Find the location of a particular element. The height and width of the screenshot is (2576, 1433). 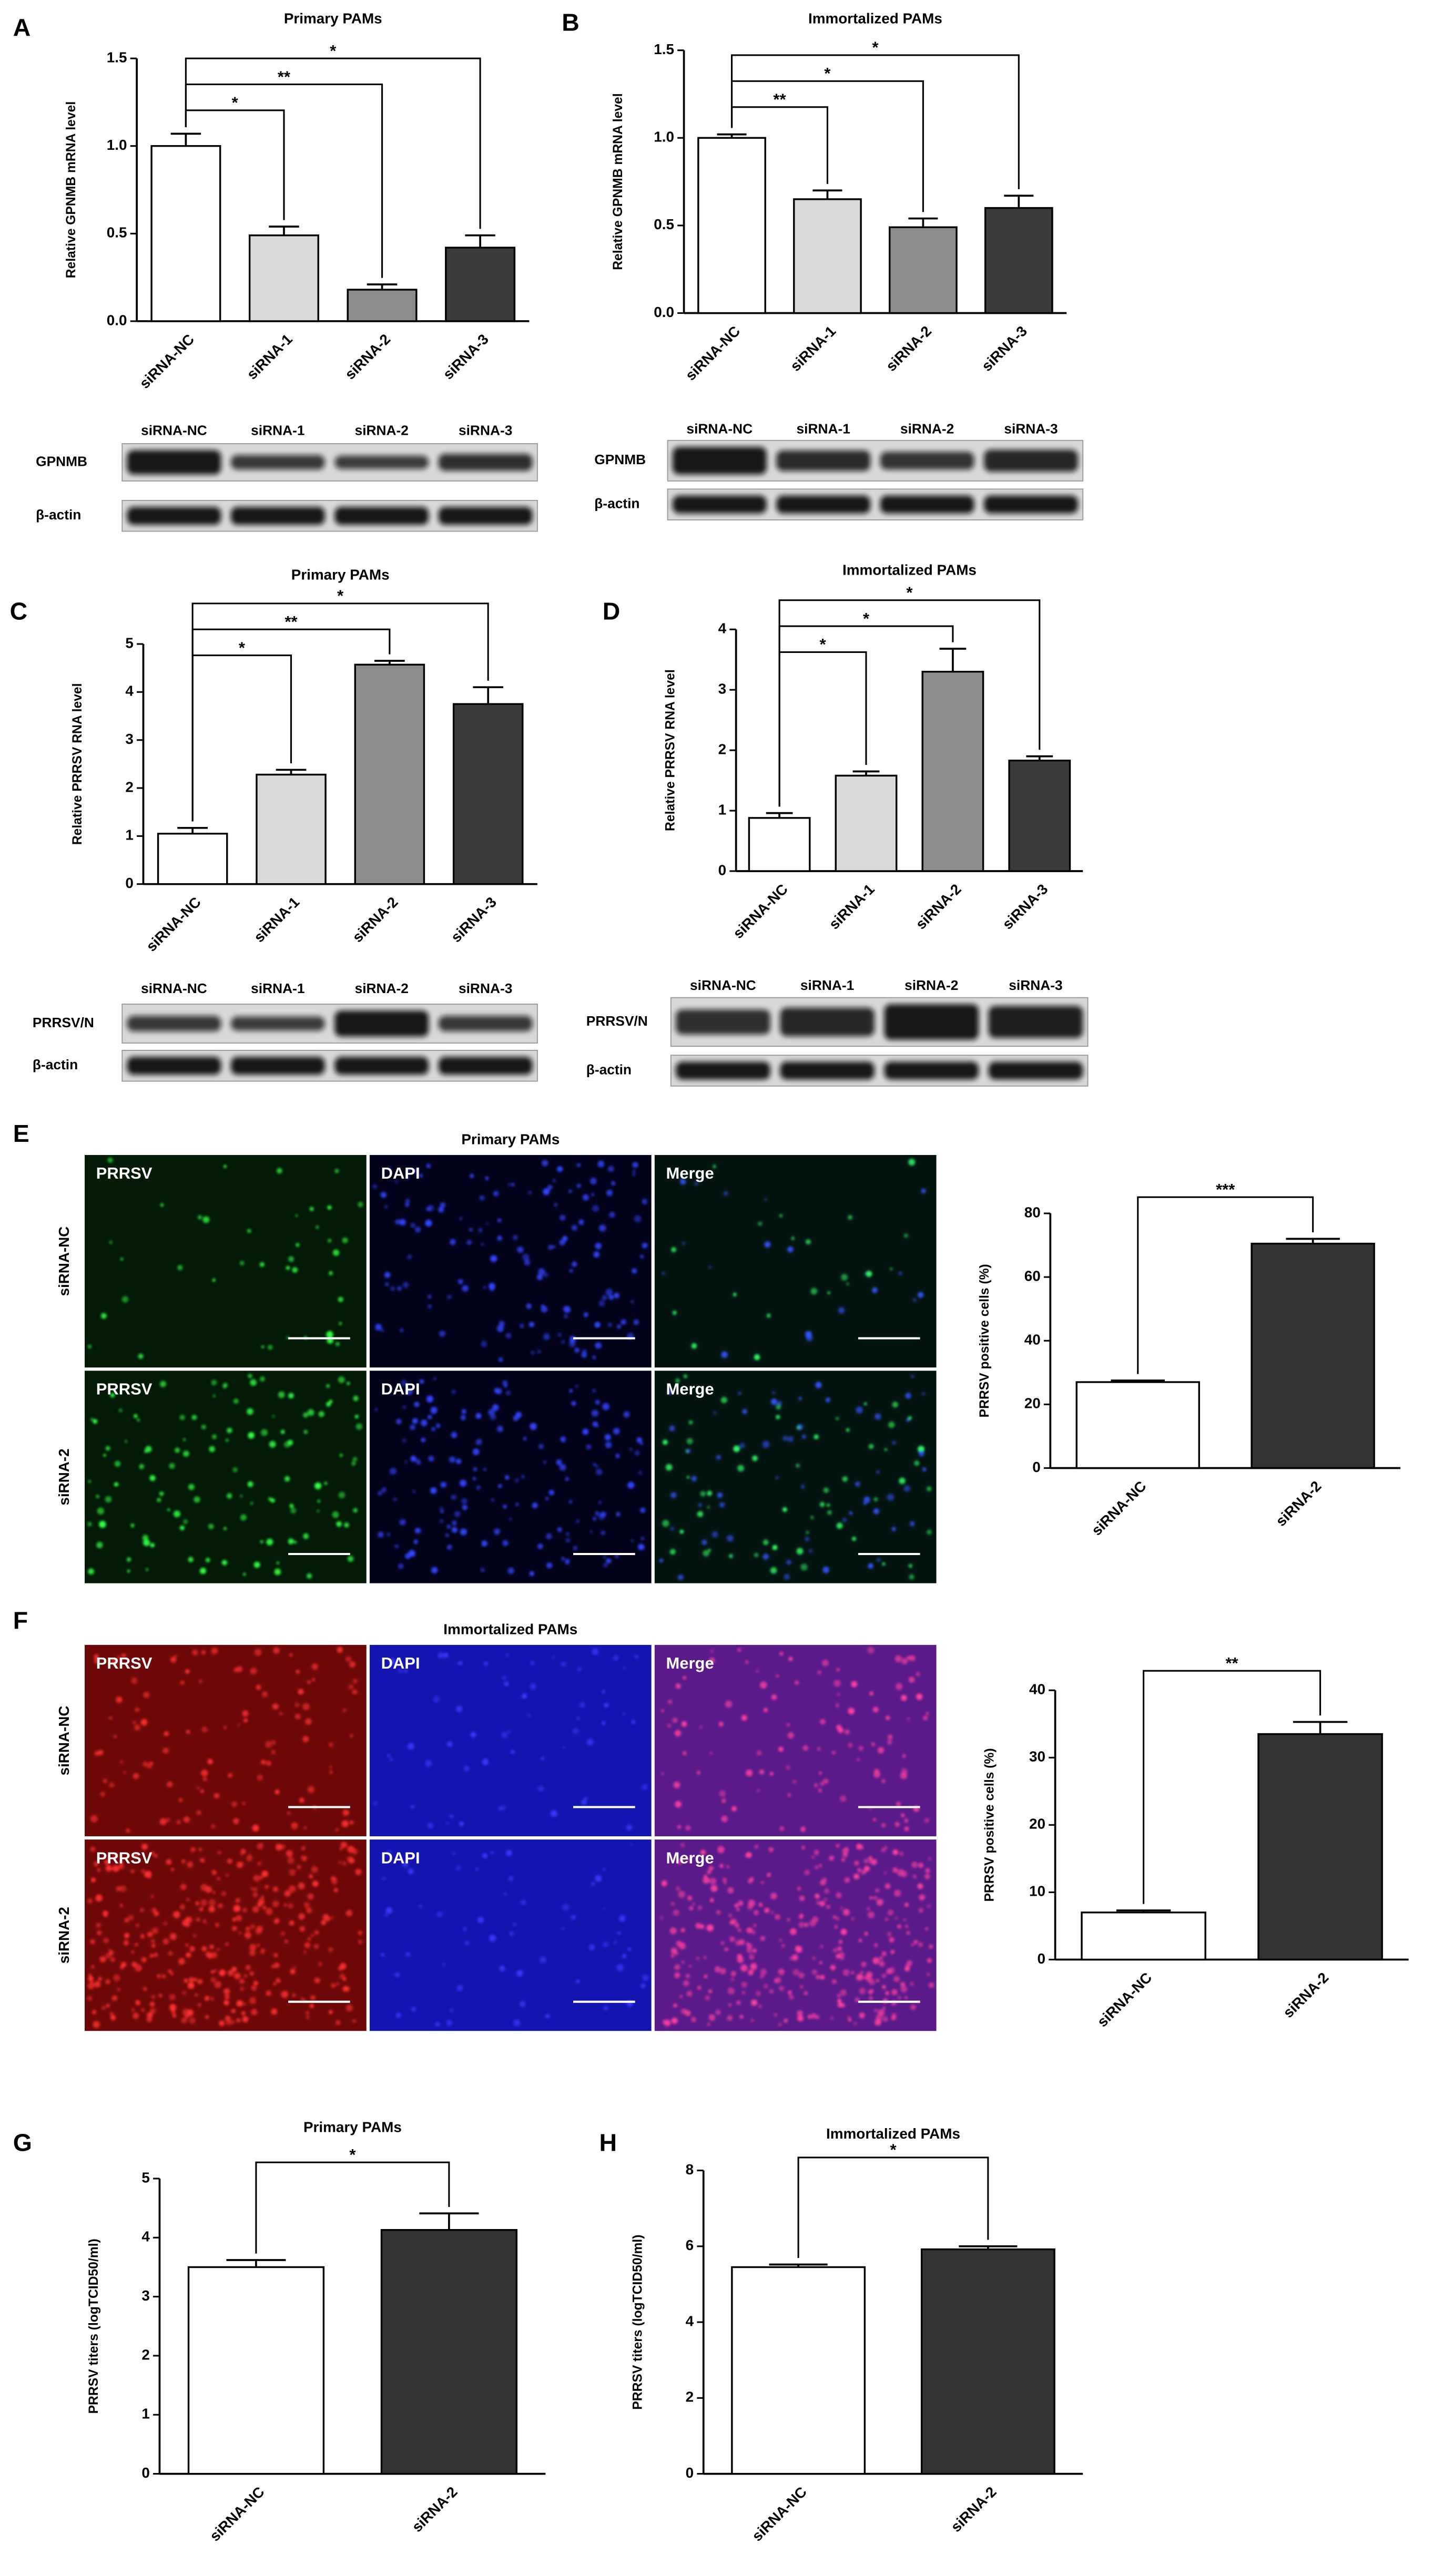

significance-label: * is located at coordinates (242, 647).